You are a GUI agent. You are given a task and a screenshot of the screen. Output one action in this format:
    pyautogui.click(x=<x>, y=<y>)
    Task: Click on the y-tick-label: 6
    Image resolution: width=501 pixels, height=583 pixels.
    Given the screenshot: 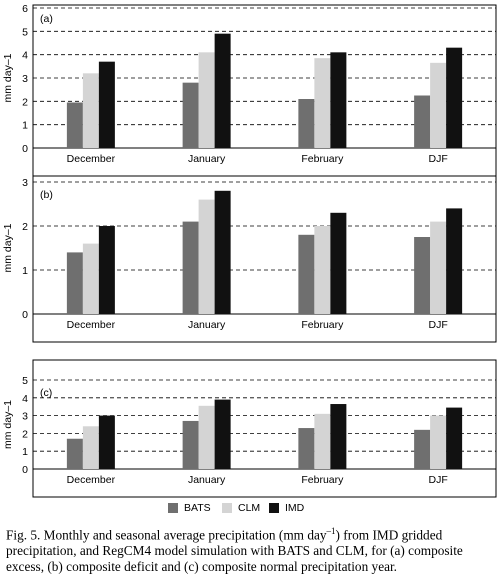 What is the action you would take?
    pyautogui.click(x=25, y=9)
    